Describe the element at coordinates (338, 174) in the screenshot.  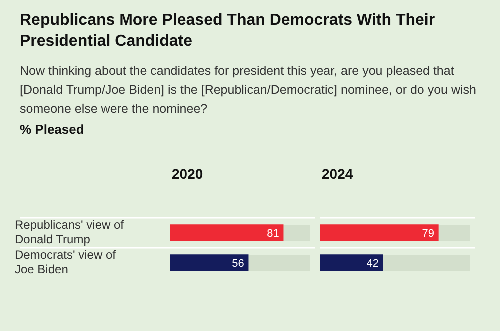
I see `chart-title: 2024` at that location.